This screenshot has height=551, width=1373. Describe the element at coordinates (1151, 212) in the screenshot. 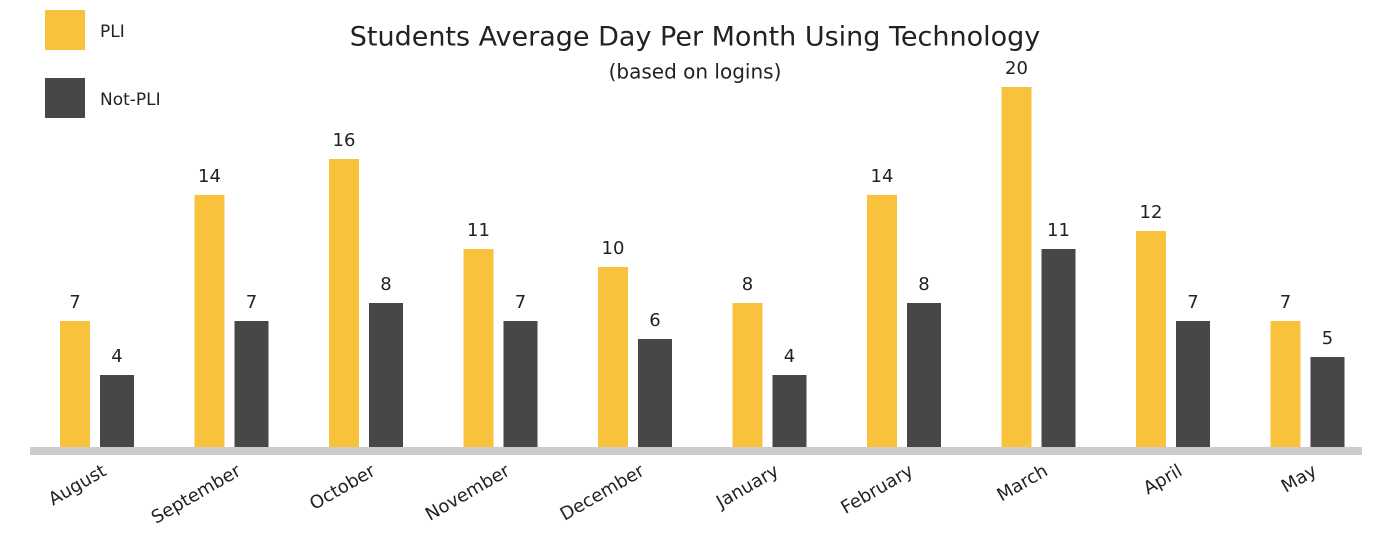

I see `data-label: 12` at that location.